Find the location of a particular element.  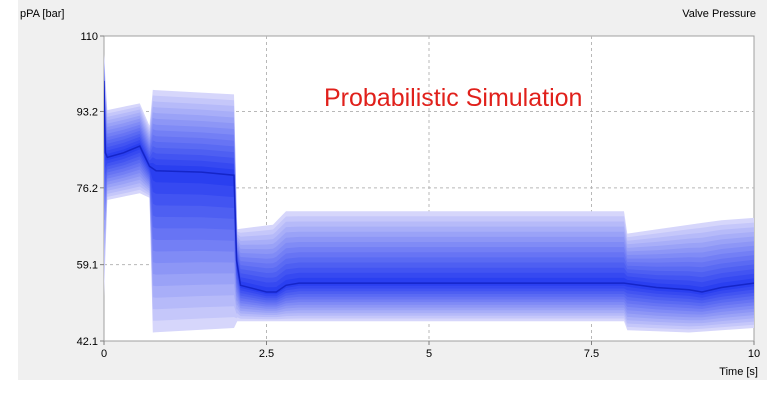

chart-title: Valve Pressure is located at coordinates (719, 14).